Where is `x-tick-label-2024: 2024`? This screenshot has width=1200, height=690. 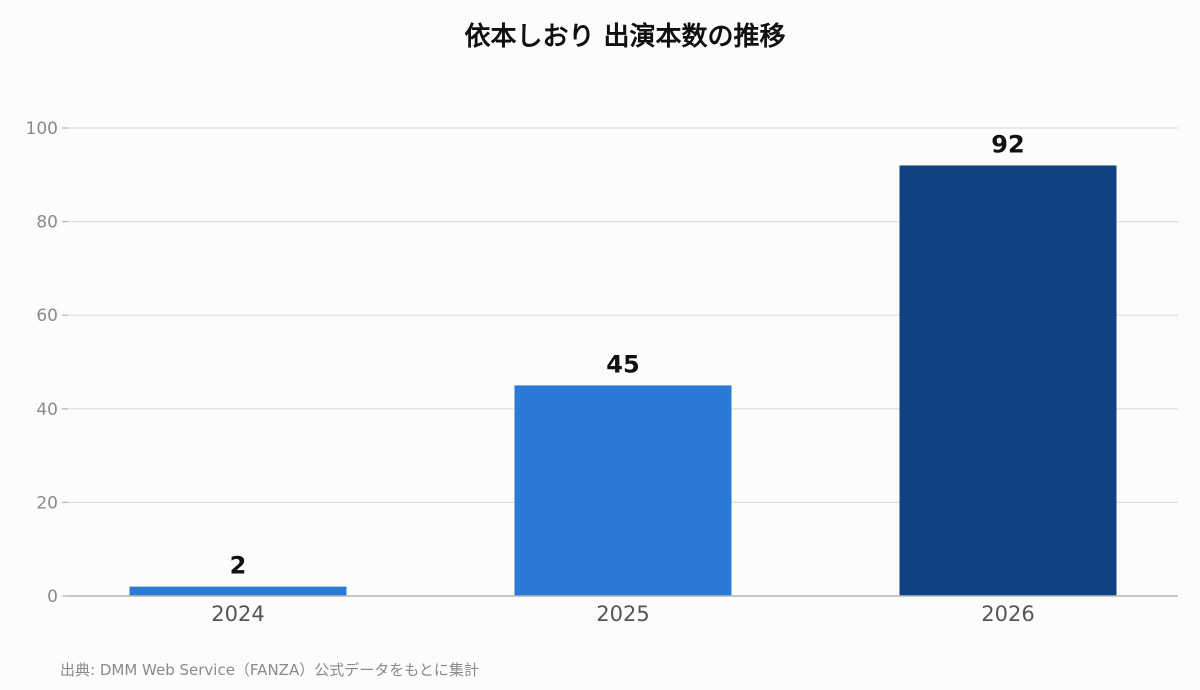
x-tick-label-2024: 2024 is located at coordinates (237, 614).